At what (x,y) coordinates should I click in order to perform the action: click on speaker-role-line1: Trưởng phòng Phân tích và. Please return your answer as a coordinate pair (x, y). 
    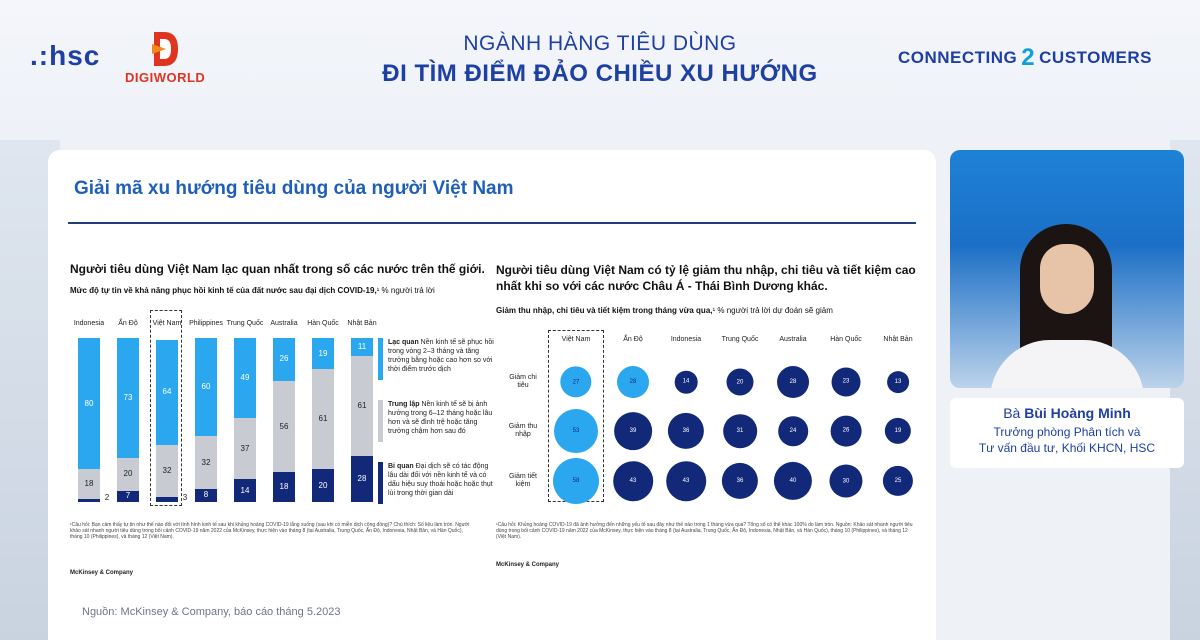
    Looking at the image, I should click on (1067, 432).